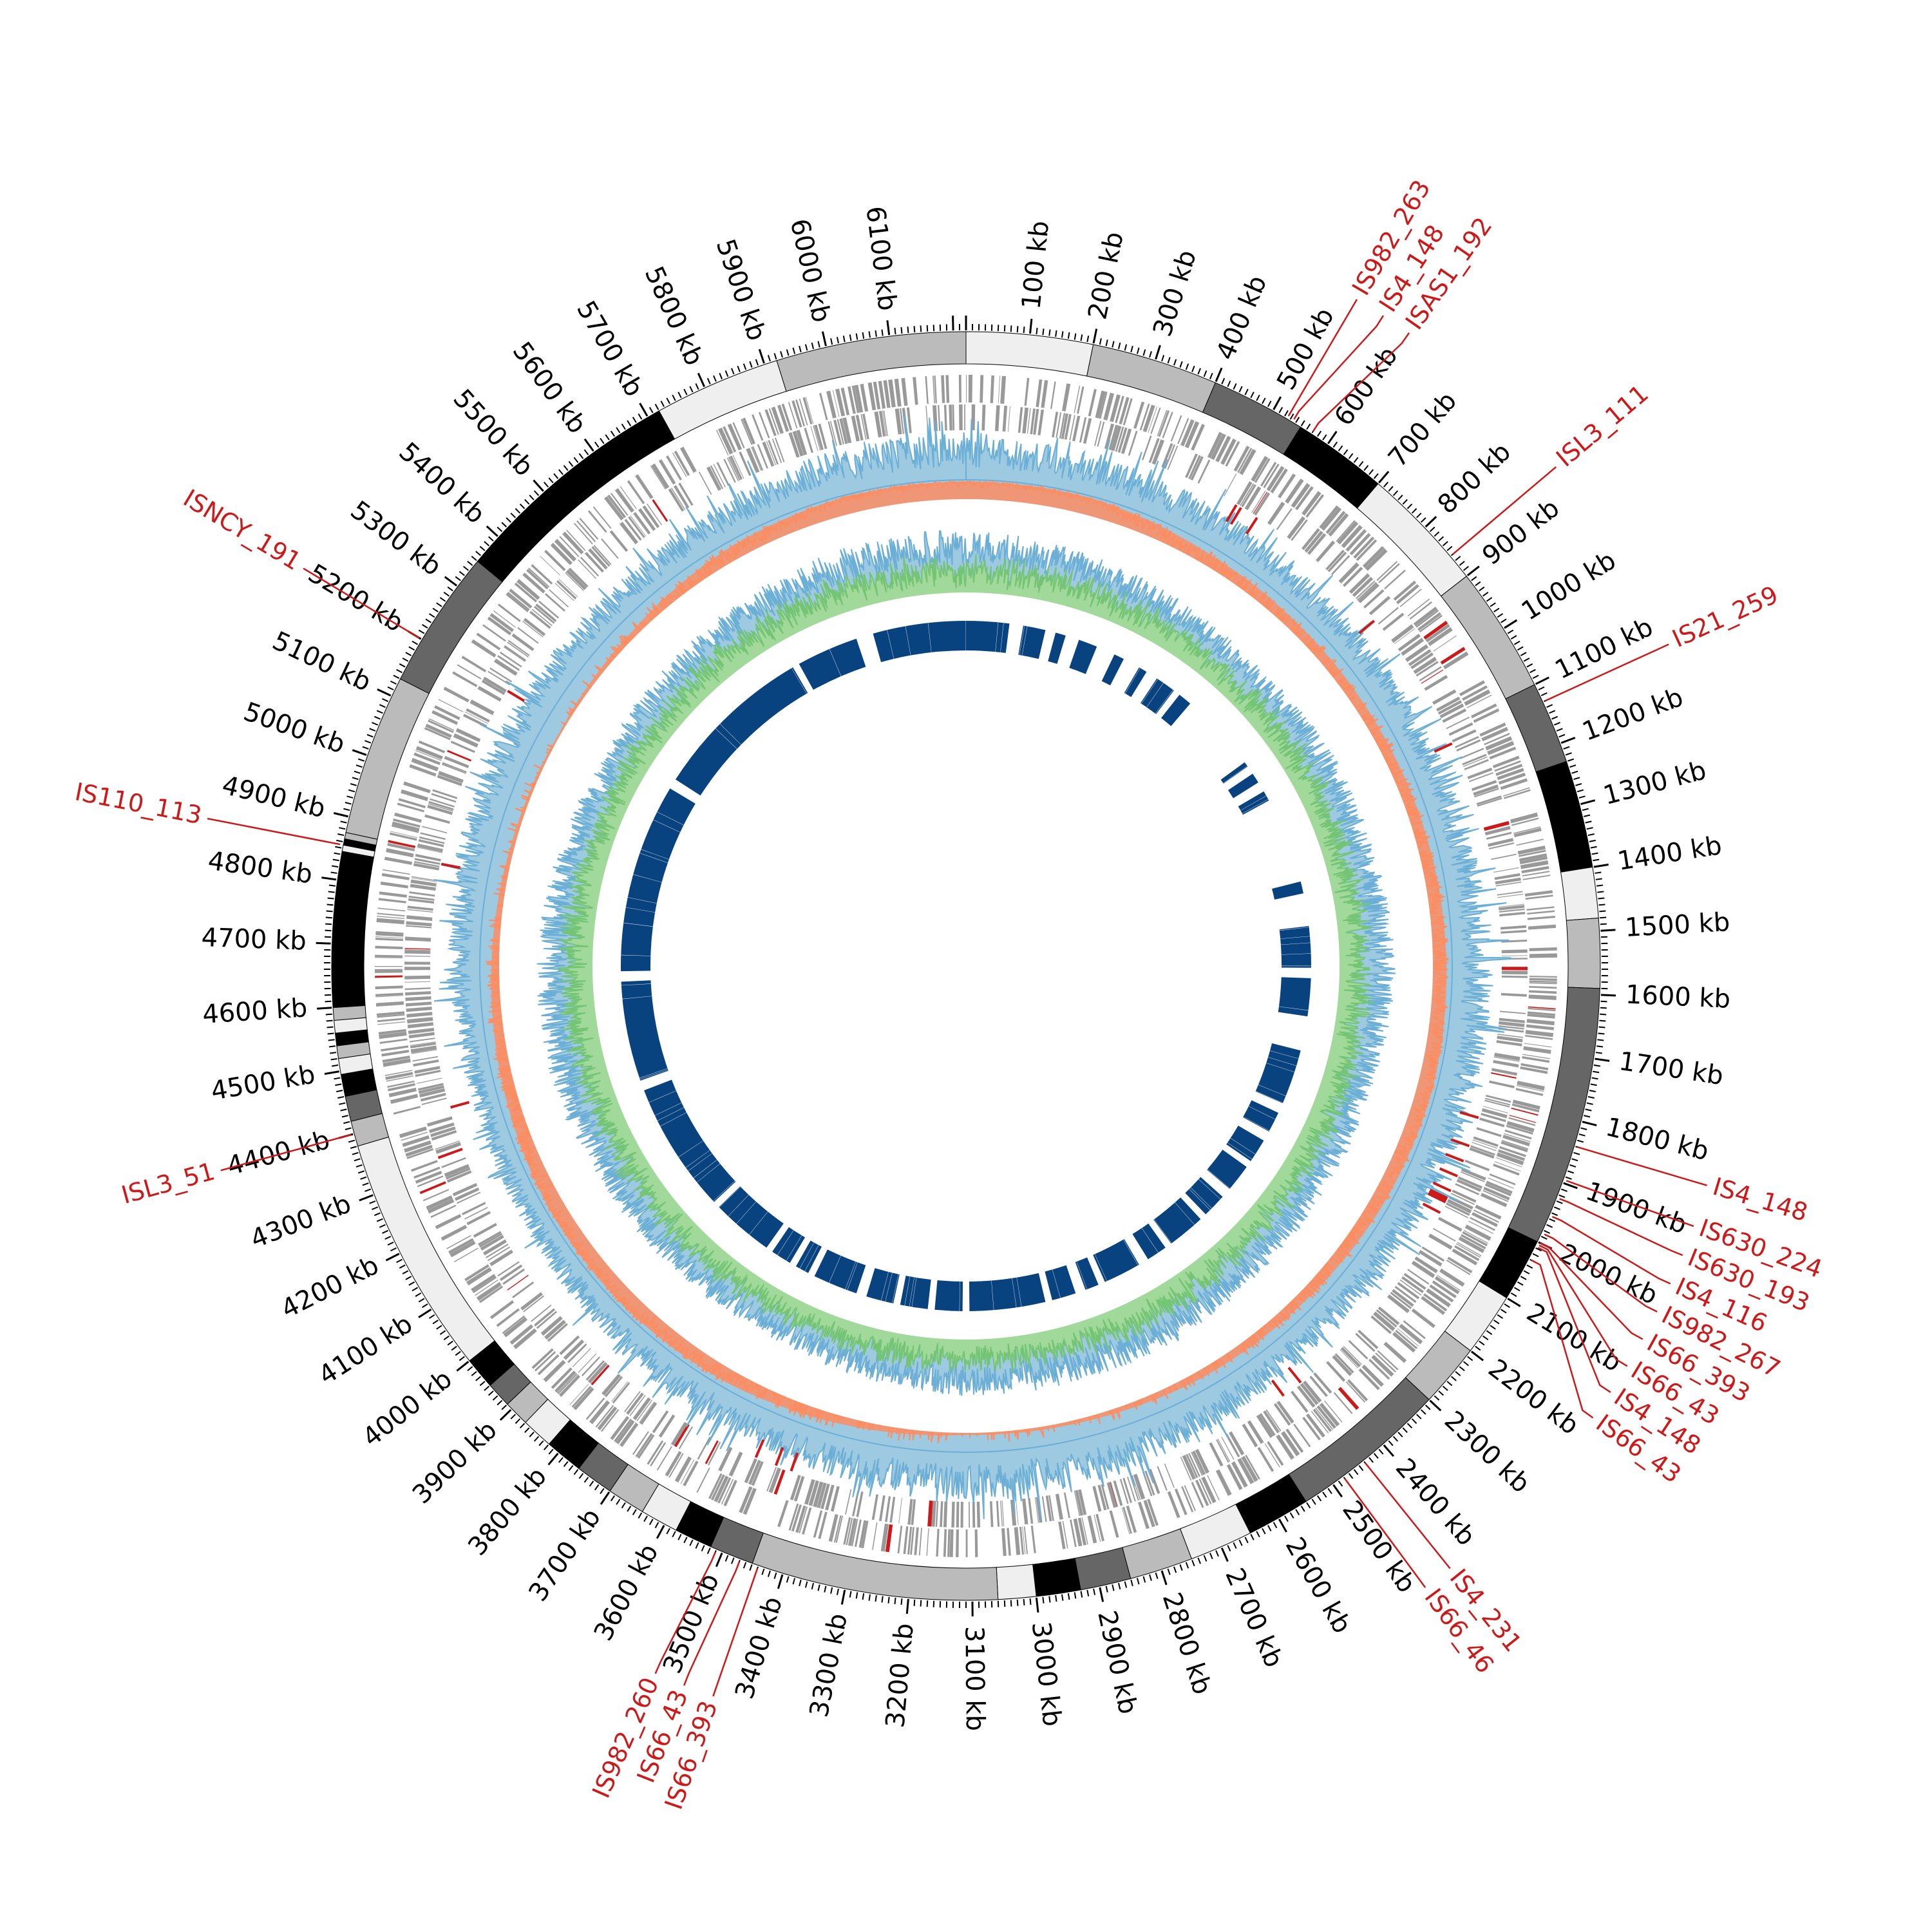  What do you see at coordinates (1046, 1674) in the screenshot?
I see `tick-label: 3000 kb` at bounding box center [1046, 1674].